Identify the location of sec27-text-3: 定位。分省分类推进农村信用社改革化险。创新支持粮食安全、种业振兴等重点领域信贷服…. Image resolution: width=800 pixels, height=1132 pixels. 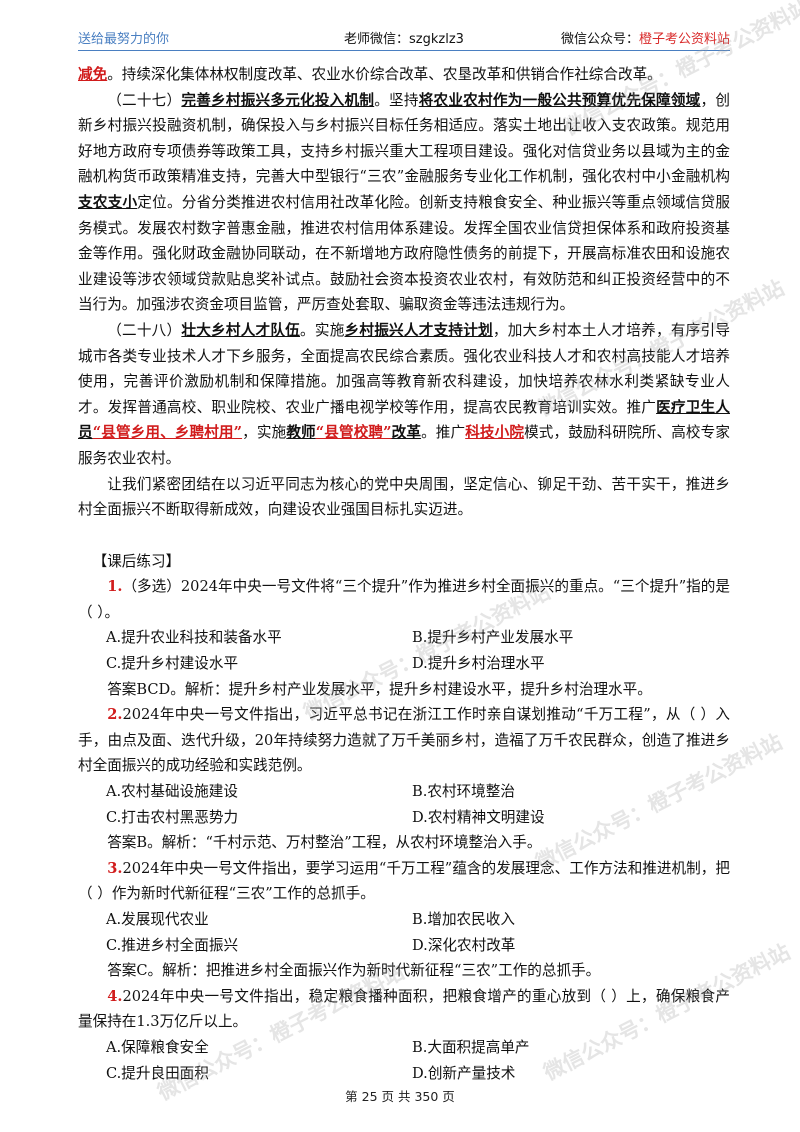
(404, 253).